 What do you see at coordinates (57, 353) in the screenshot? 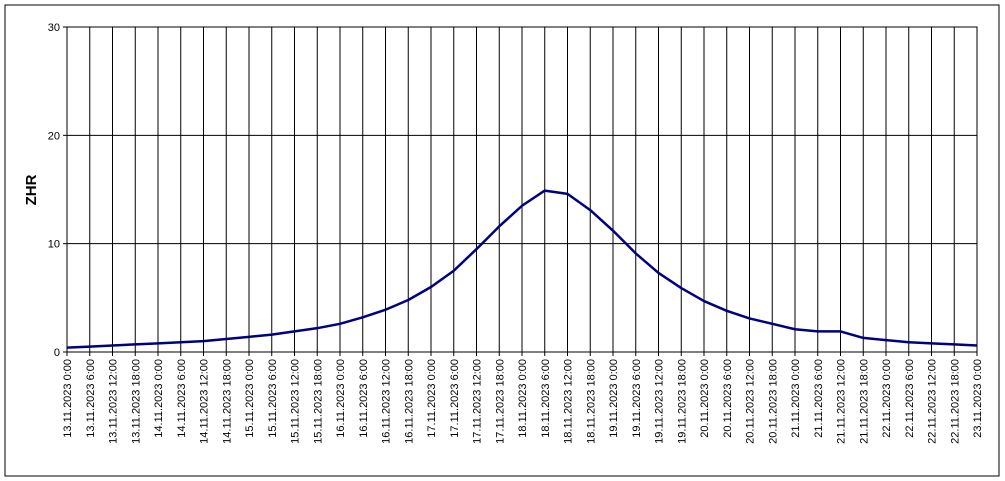
I see `y-tick-label: 0` at bounding box center [57, 353].